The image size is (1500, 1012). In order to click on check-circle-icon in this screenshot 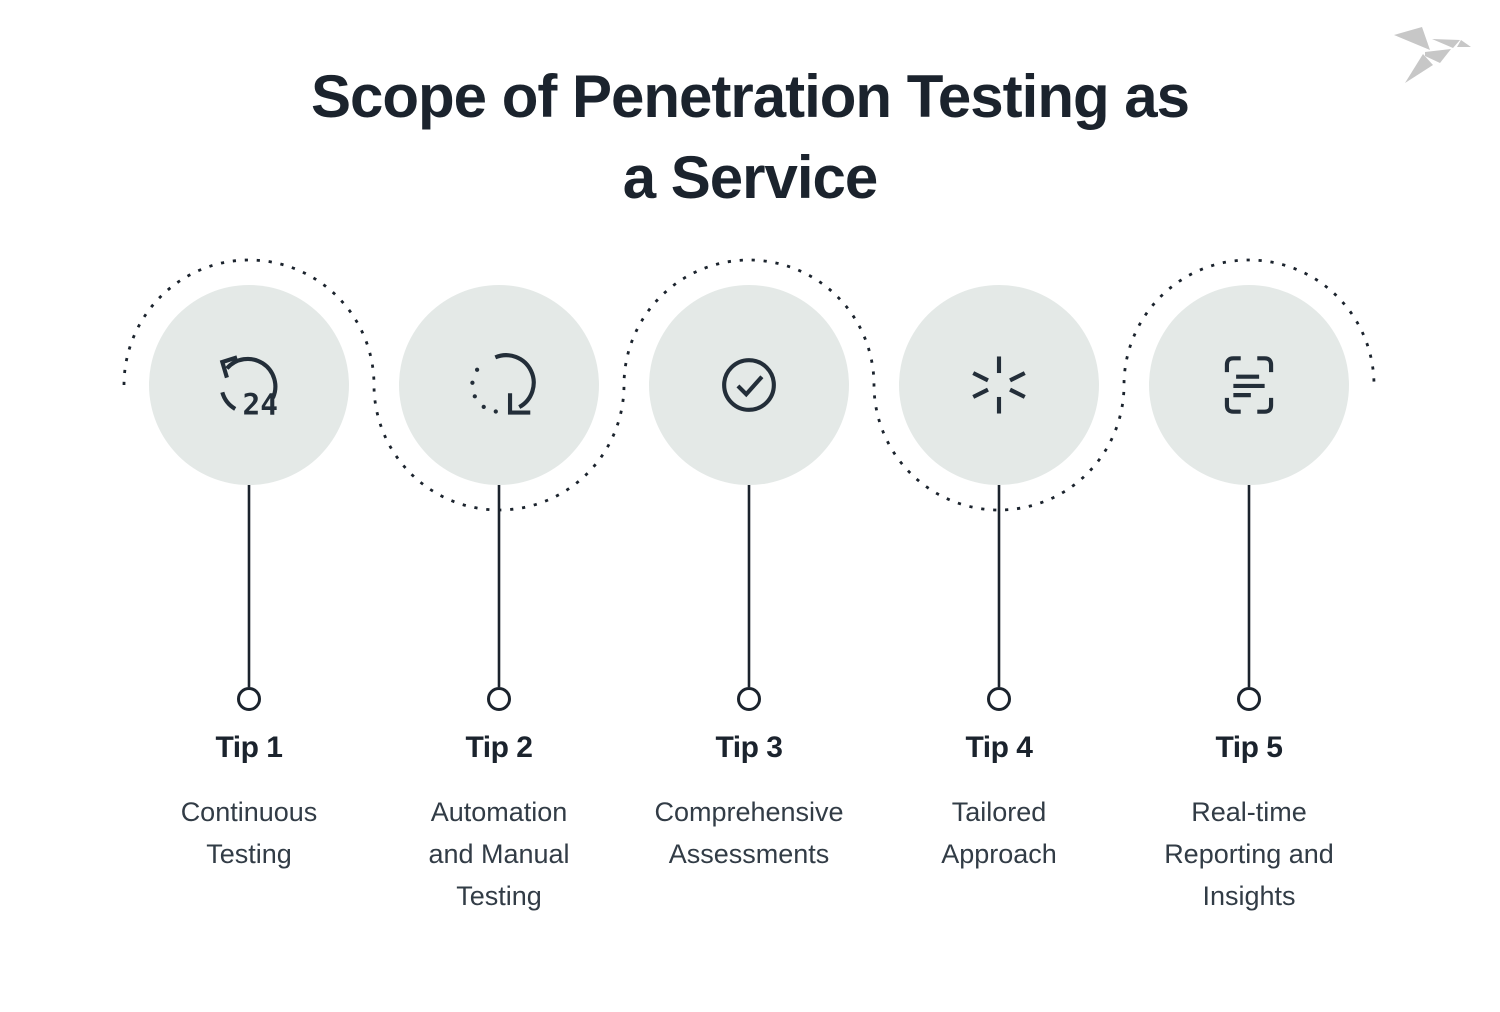, I will do `click(749, 385)`.